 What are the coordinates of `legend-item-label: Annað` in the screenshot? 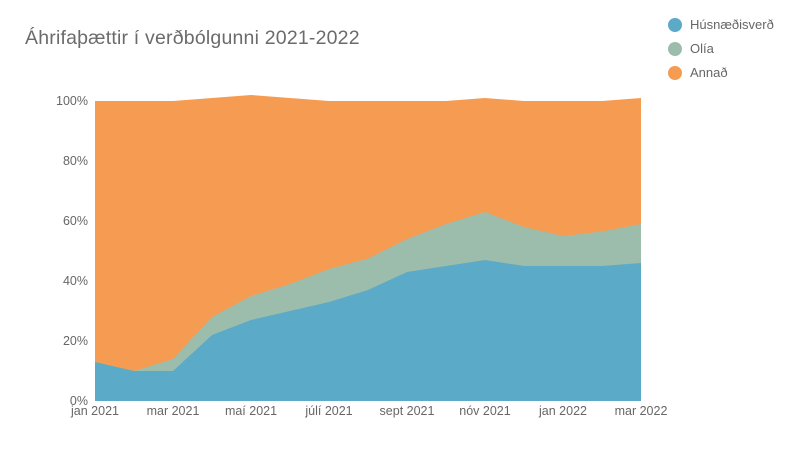 It's located at (709, 72).